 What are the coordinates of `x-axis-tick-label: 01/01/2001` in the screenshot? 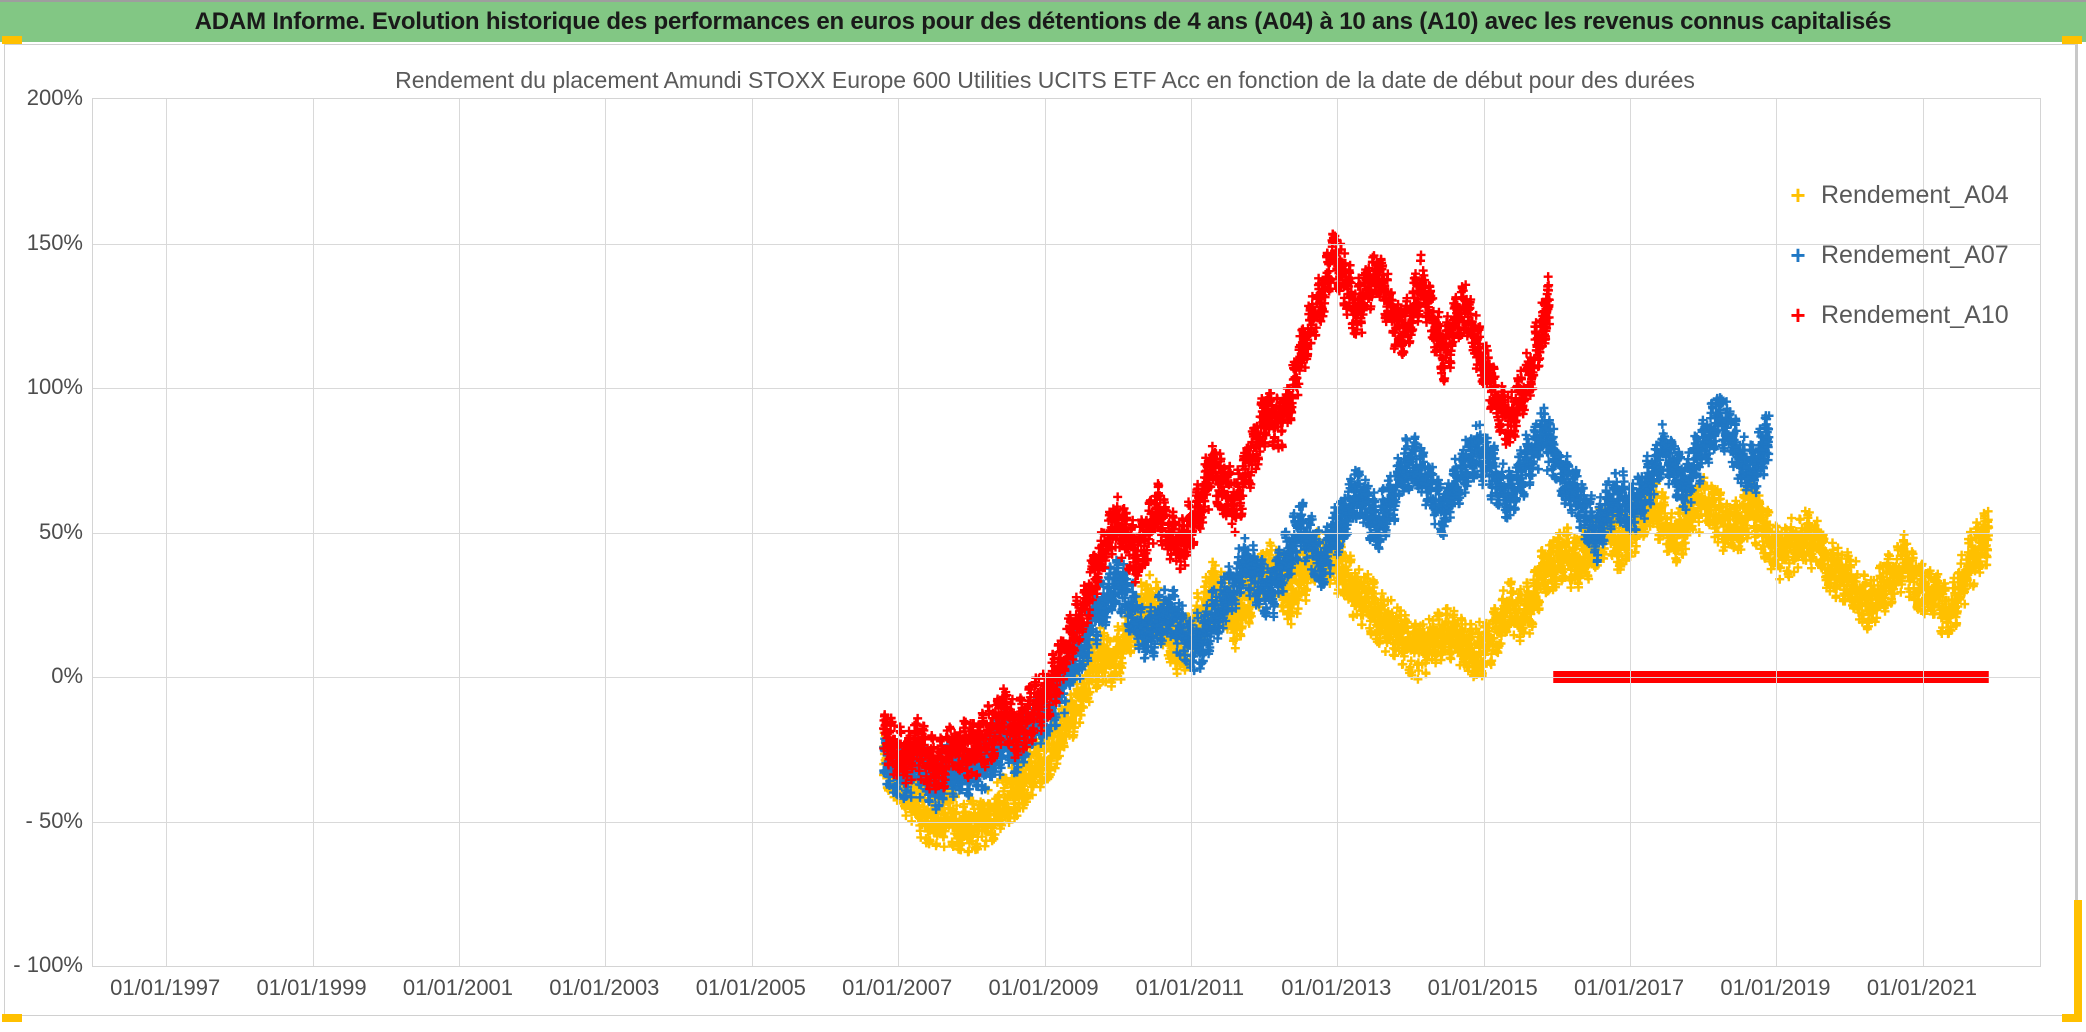 It's located at (458, 987).